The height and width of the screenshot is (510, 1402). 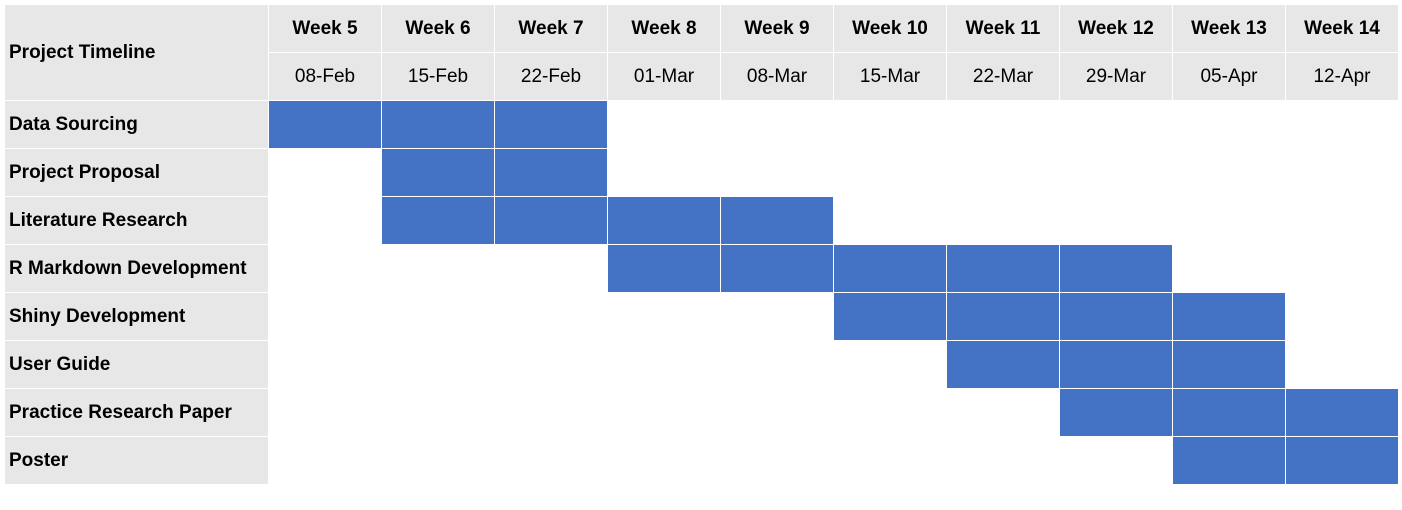 What do you see at coordinates (1229, 76) in the screenshot?
I see `date-label: 05-Apr` at bounding box center [1229, 76].